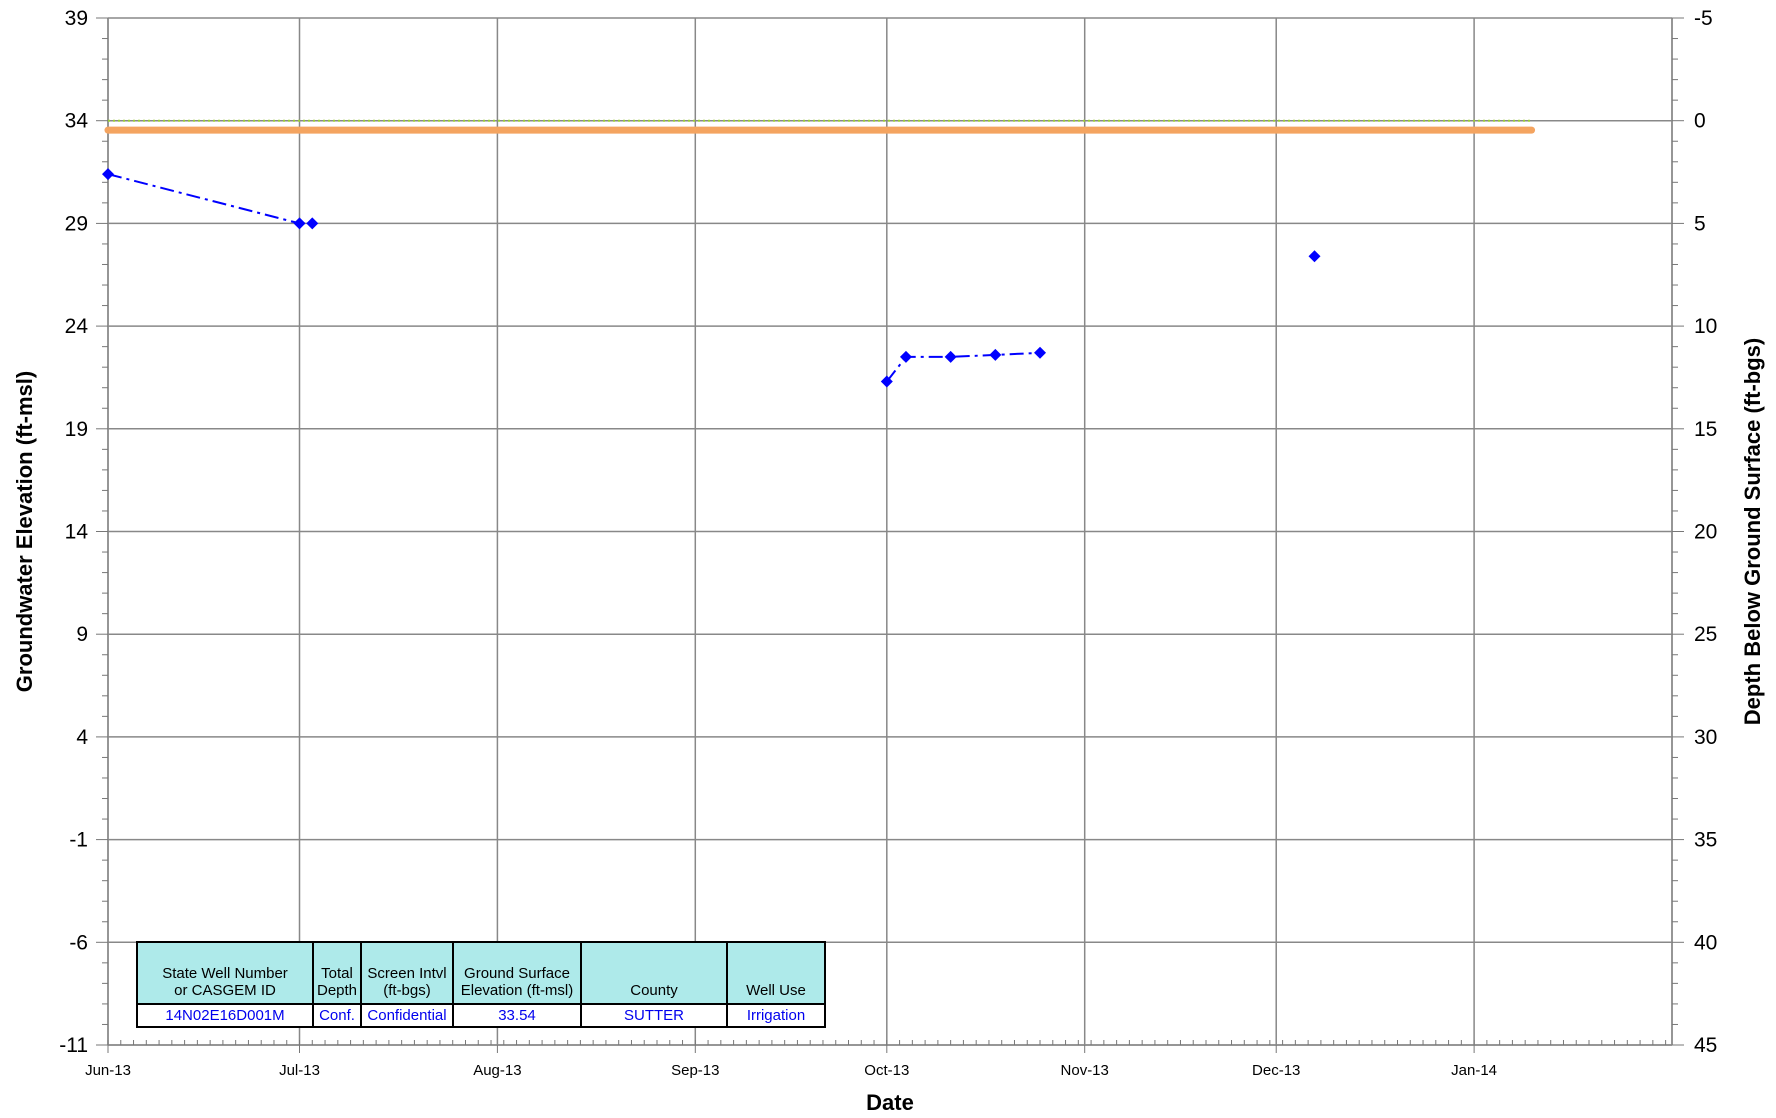 Image resolution: width=1776 pixels, height=1118 pixels. What do you see at coordinates (497, 1070) in the screenshot?
I see `x-tick-label: Aug-13` at bounding box center [497, 1070].